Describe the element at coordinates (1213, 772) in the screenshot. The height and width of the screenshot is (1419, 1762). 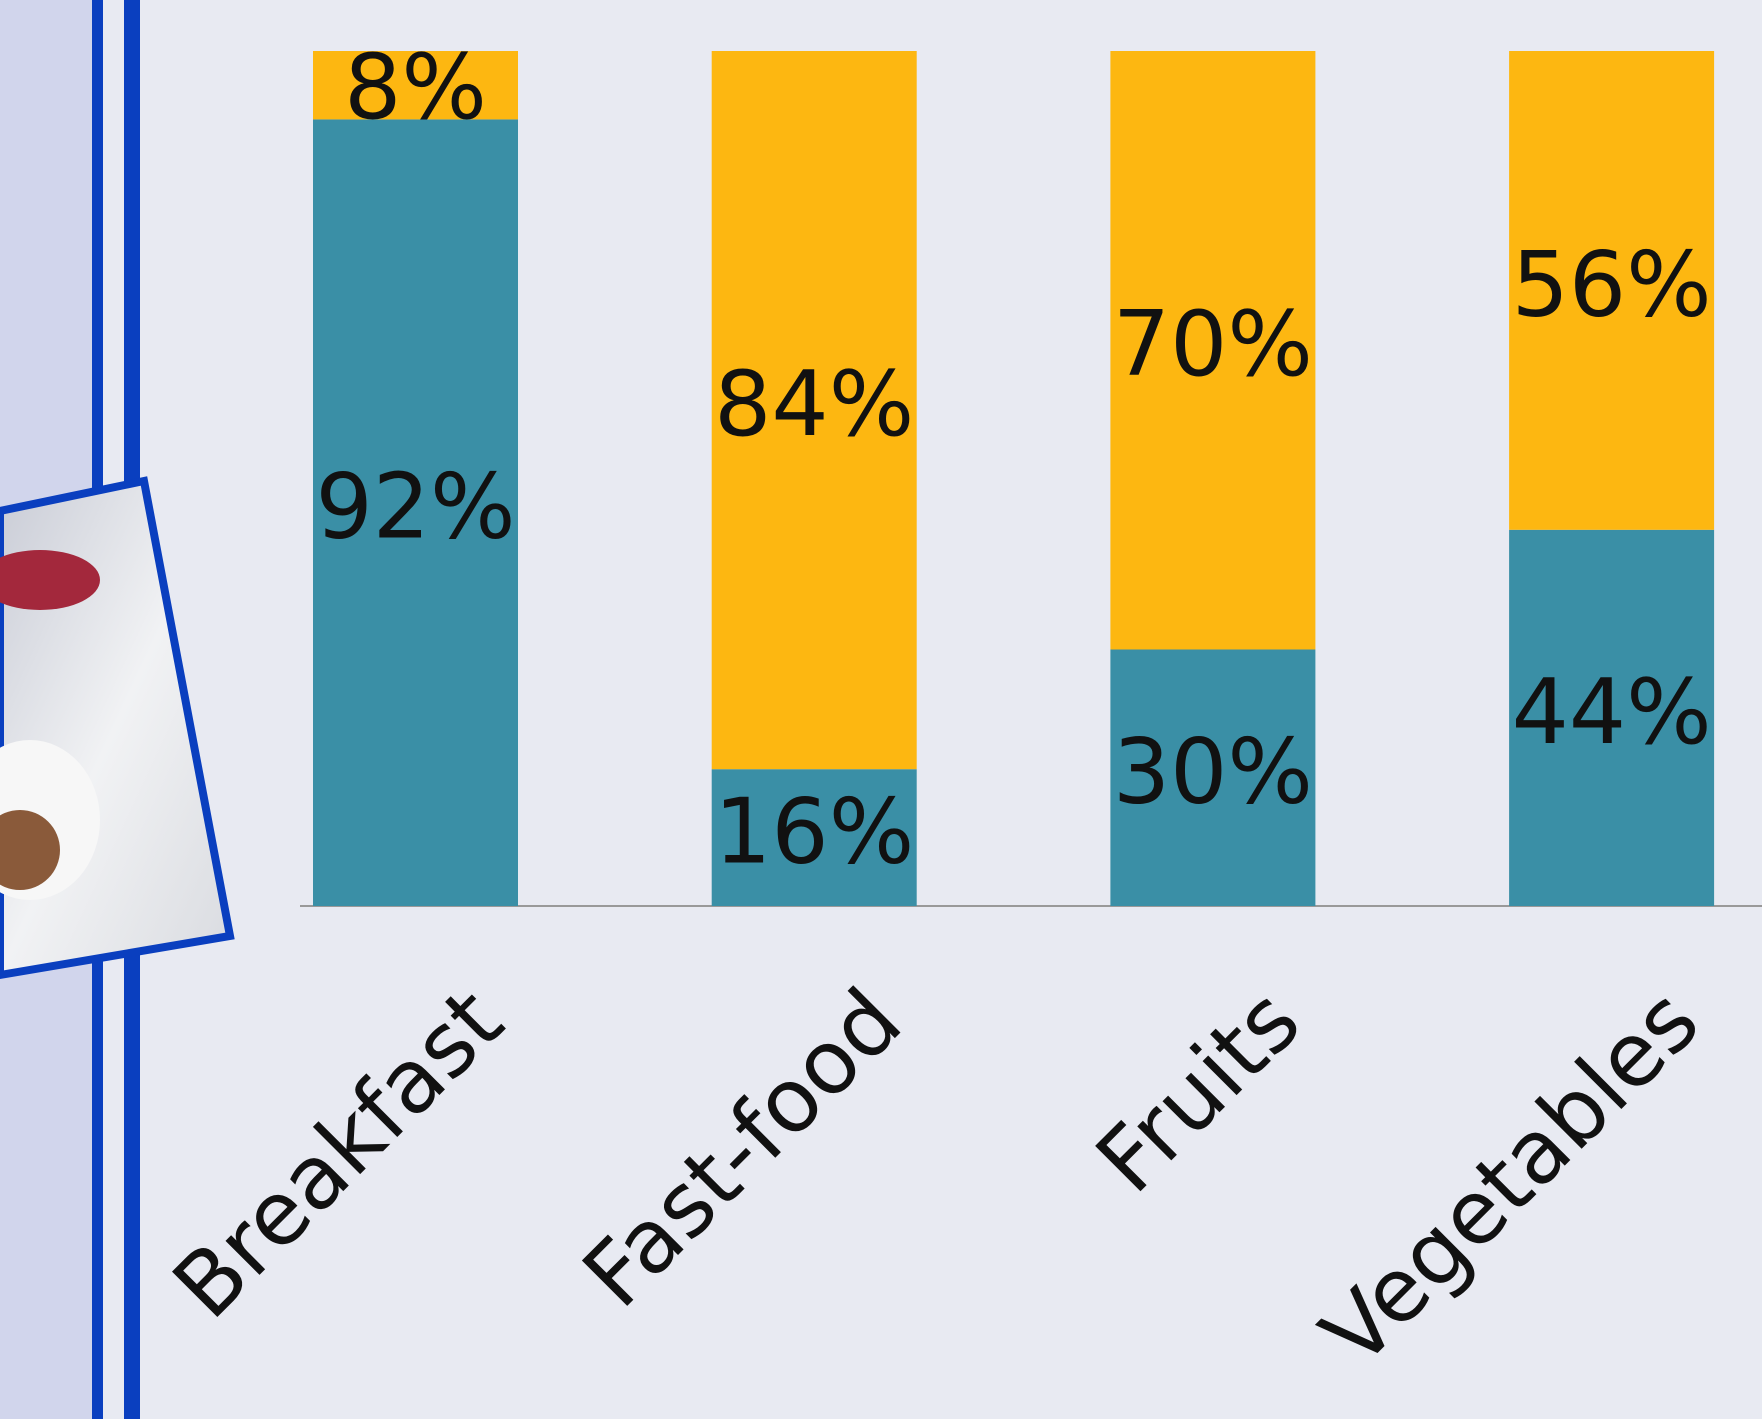
I see `value-label: 30%` at that location.